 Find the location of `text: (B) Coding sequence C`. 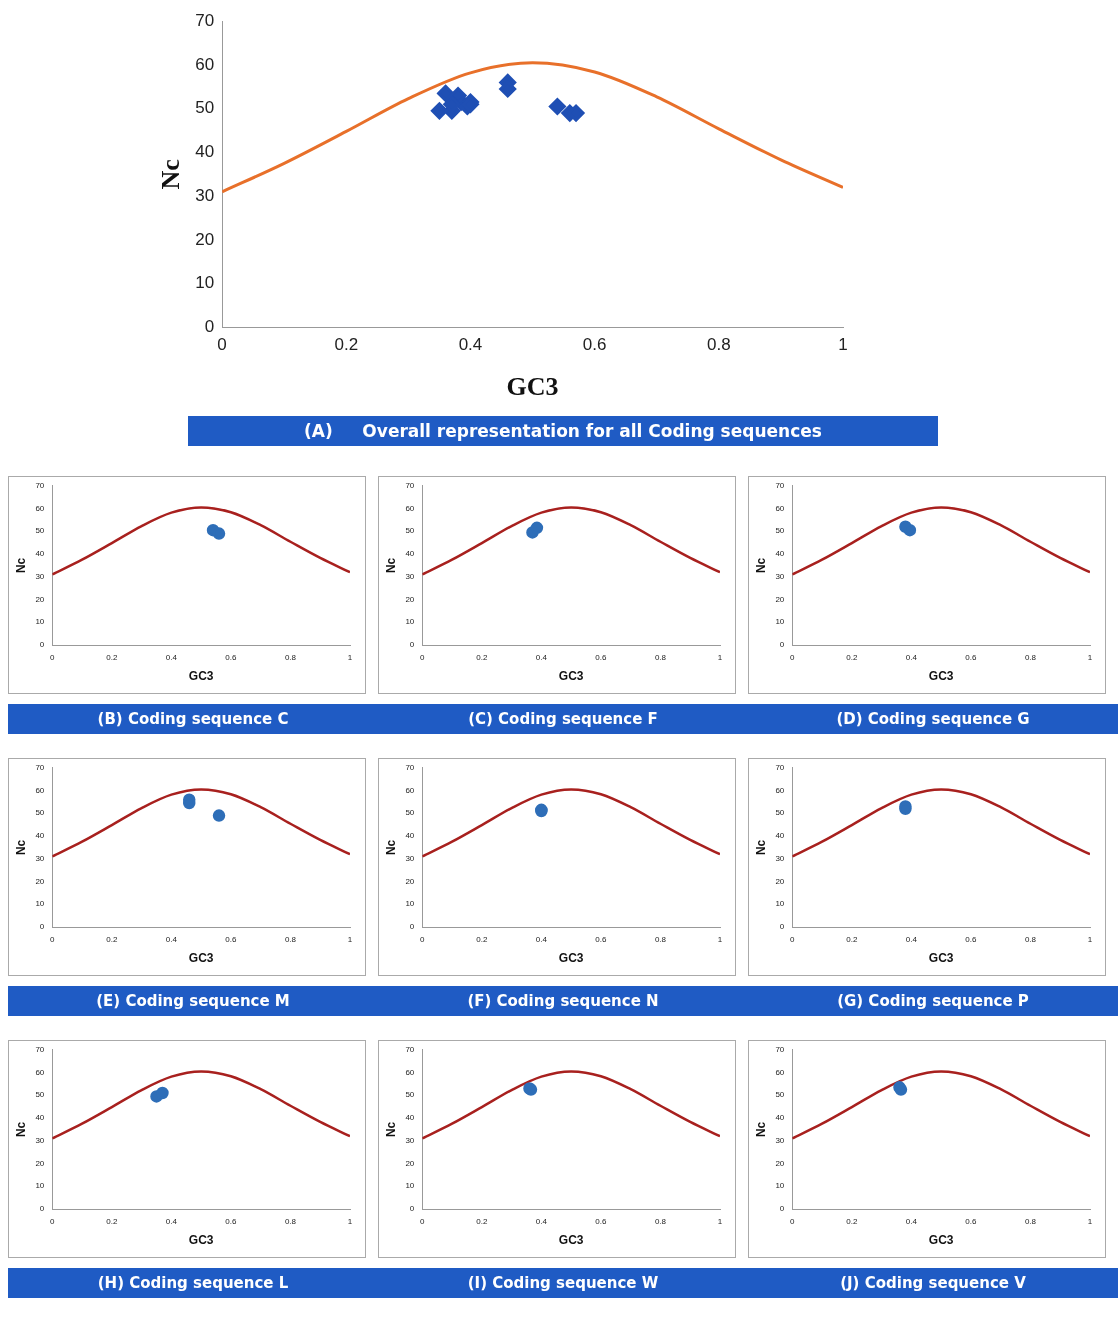

text: (B) Coding sequence C is located at coordinates (193, 719).